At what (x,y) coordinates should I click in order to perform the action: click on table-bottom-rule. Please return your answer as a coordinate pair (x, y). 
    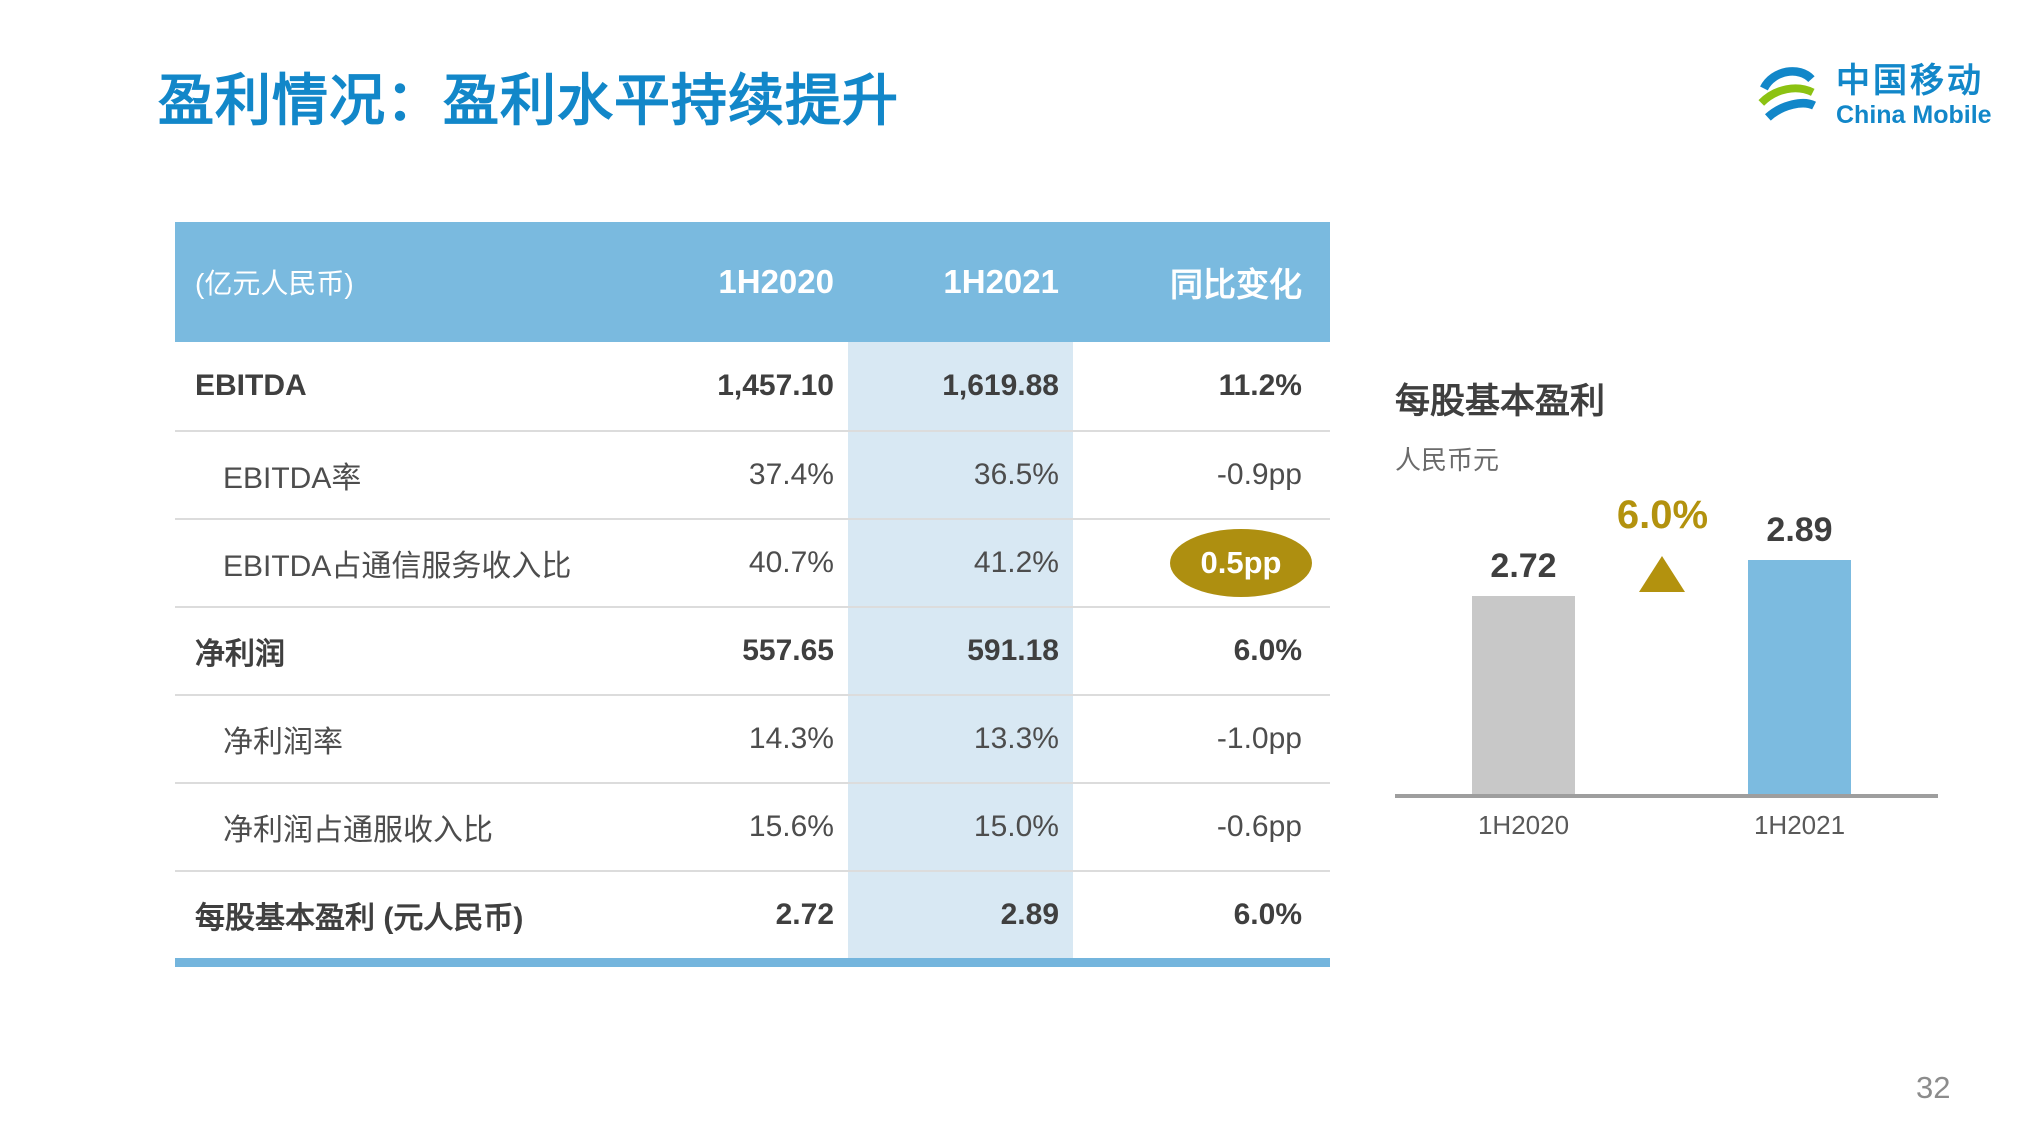
    Looking at the image, I should click on (752, 962).